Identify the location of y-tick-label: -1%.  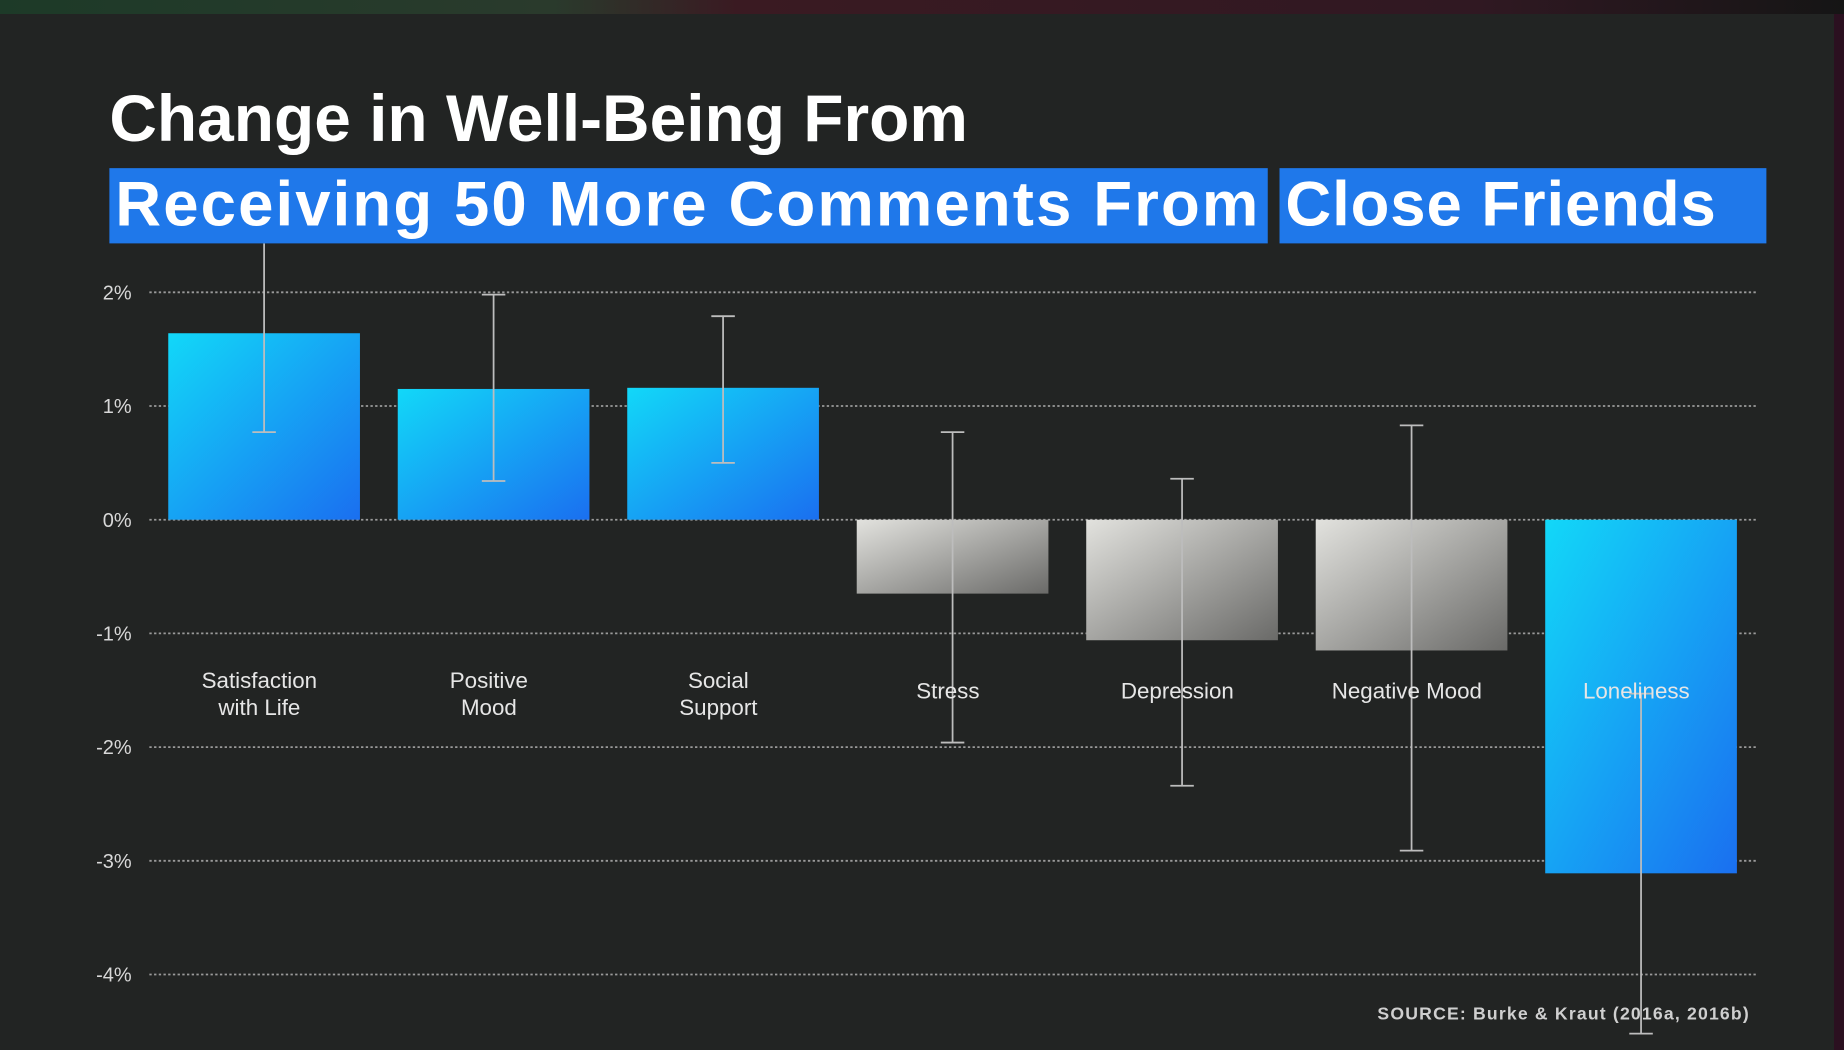
(114, 634).